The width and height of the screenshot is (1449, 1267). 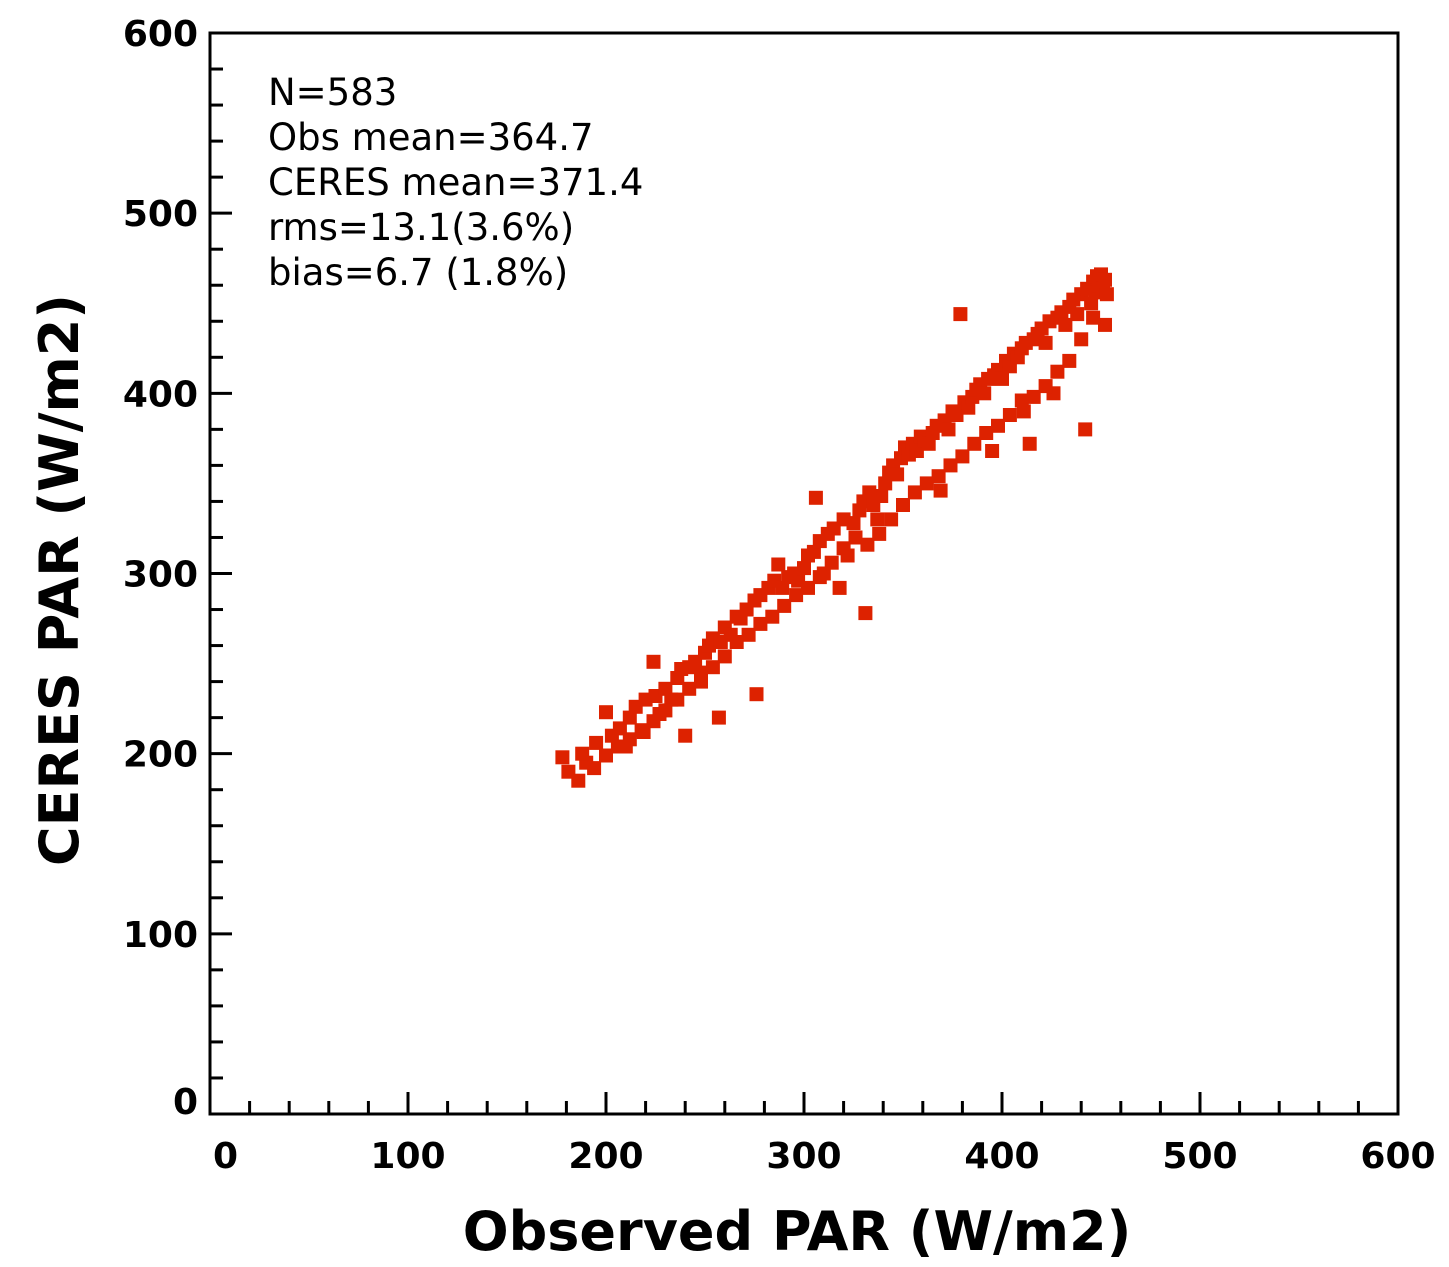 What do you see at coordinates (160, 935) in the screenshot?
I see `y-tick-label: 100` at bounding box center [160, 935].